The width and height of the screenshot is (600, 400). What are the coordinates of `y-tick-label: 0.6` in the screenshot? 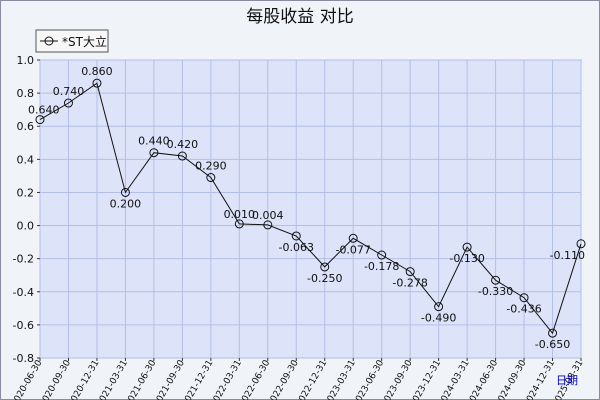 It's located at (26, 126).